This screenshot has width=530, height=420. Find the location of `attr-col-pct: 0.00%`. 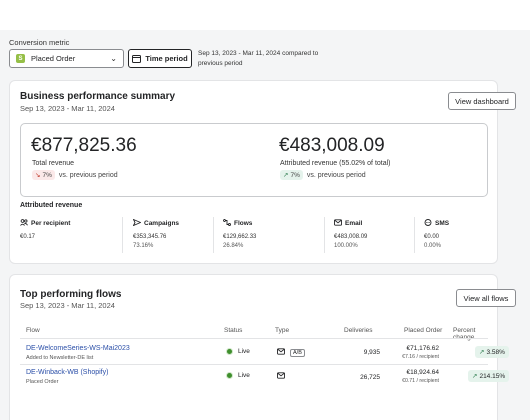

attr-col-pct: 0.00% is located at coordinates (433, 246).